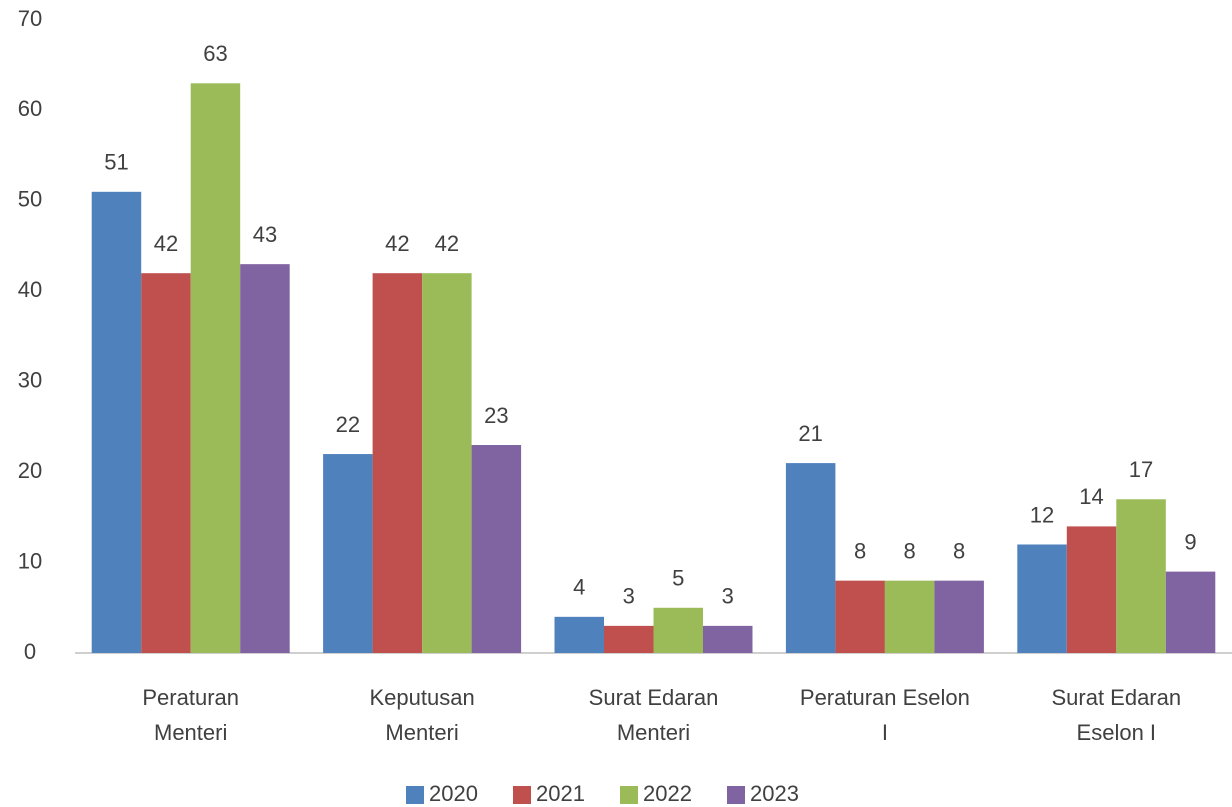 This screenshot has width=1232, height=807. Describe the element at coordinates (215, 53) in the screenshot. I see `data-label: 63` at that location.